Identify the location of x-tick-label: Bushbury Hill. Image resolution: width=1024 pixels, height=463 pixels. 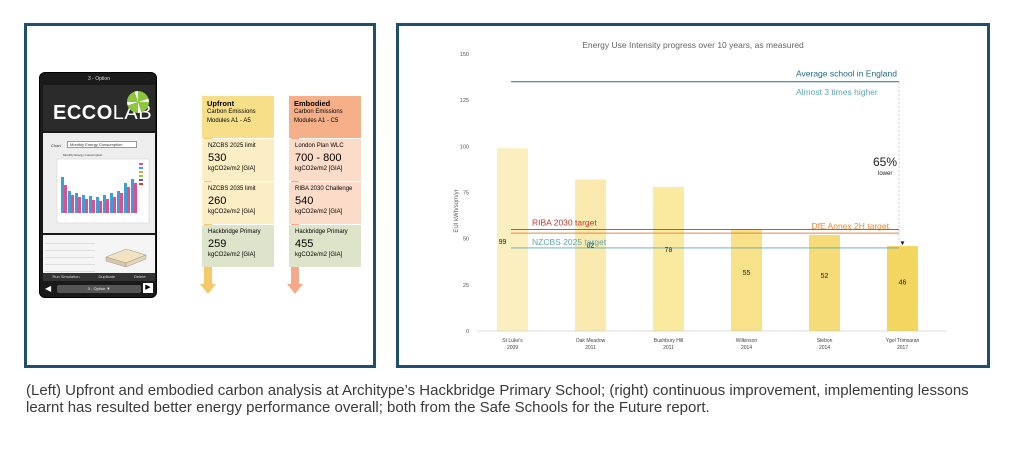
(668, 341).